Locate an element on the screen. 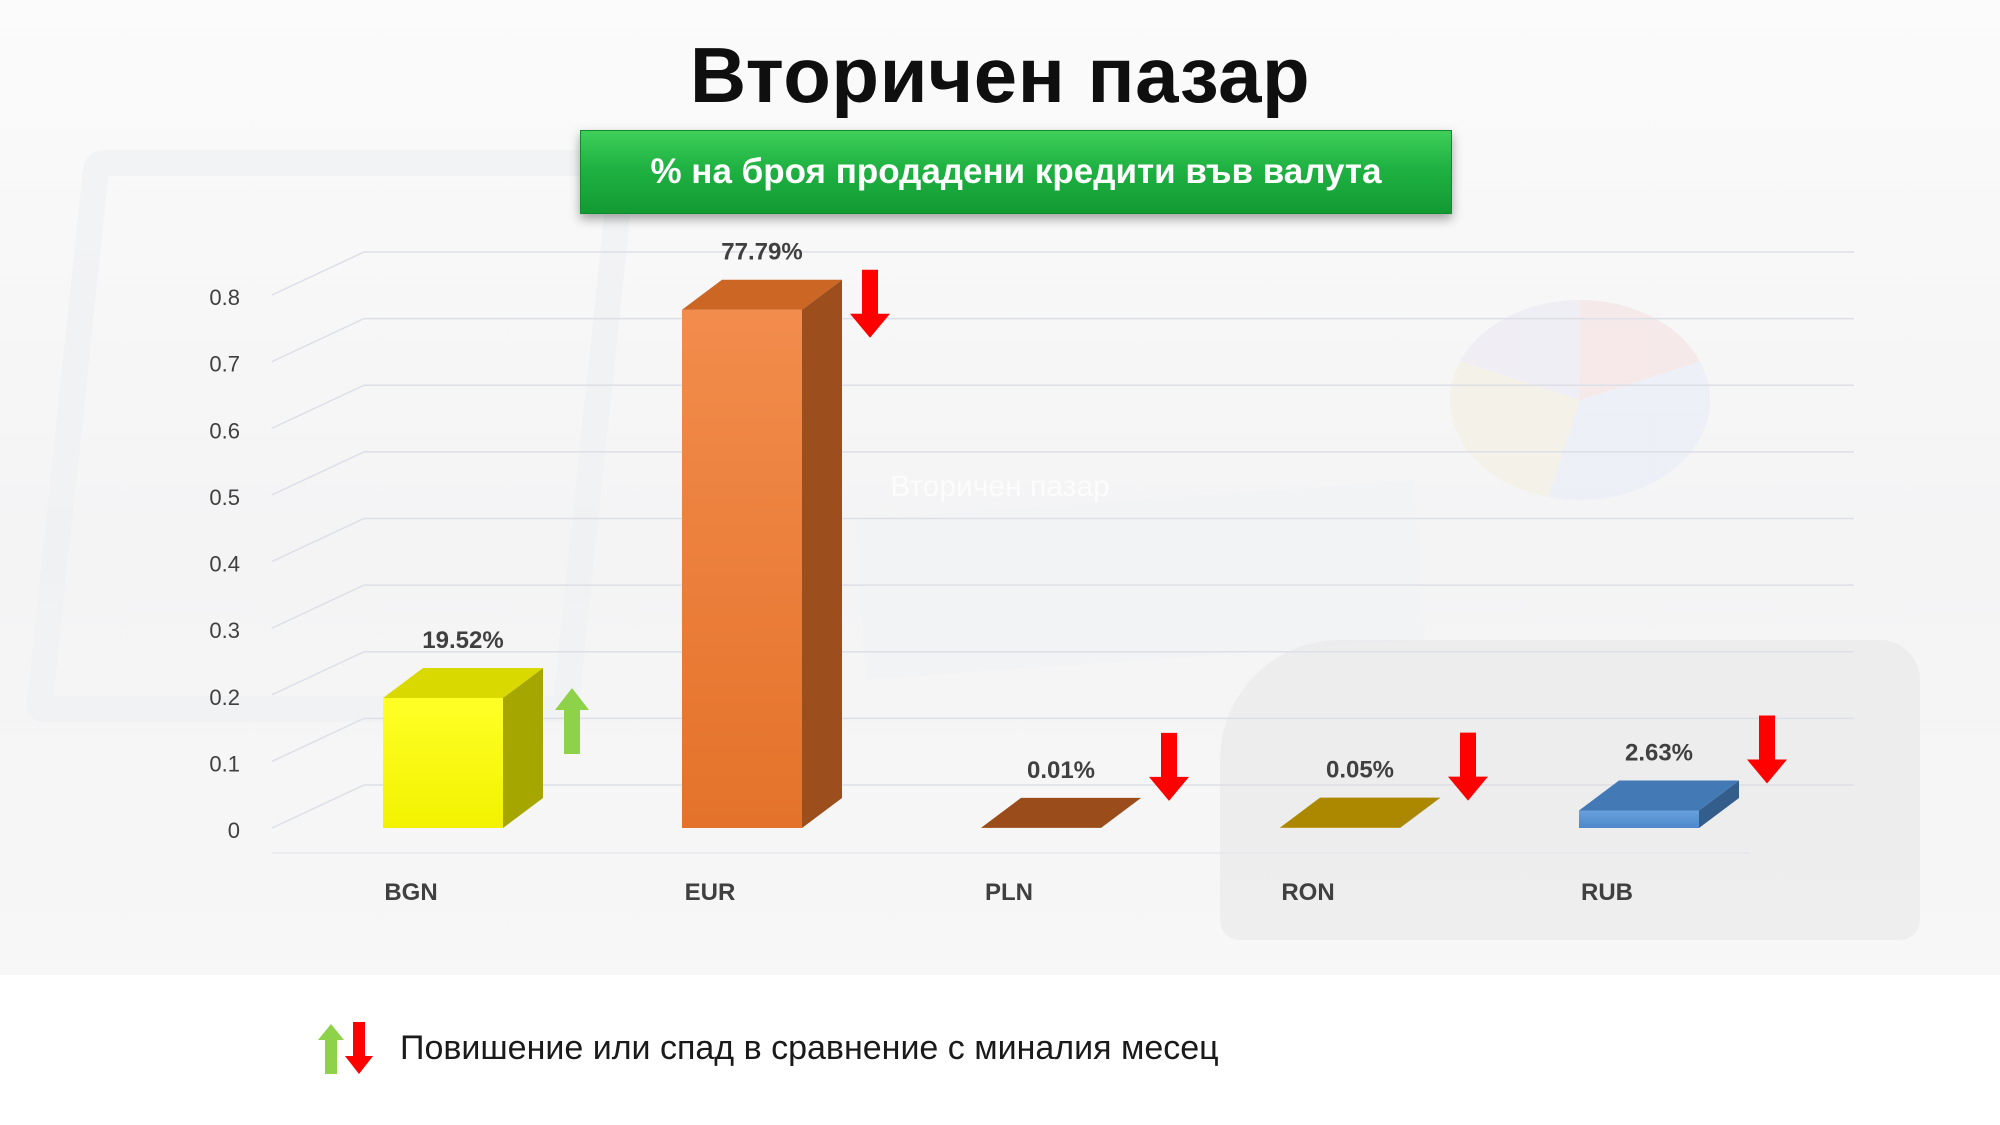 This screenshot has width=2000, height=1125. data-label: 77.79% is located at coordinates (761, 252).